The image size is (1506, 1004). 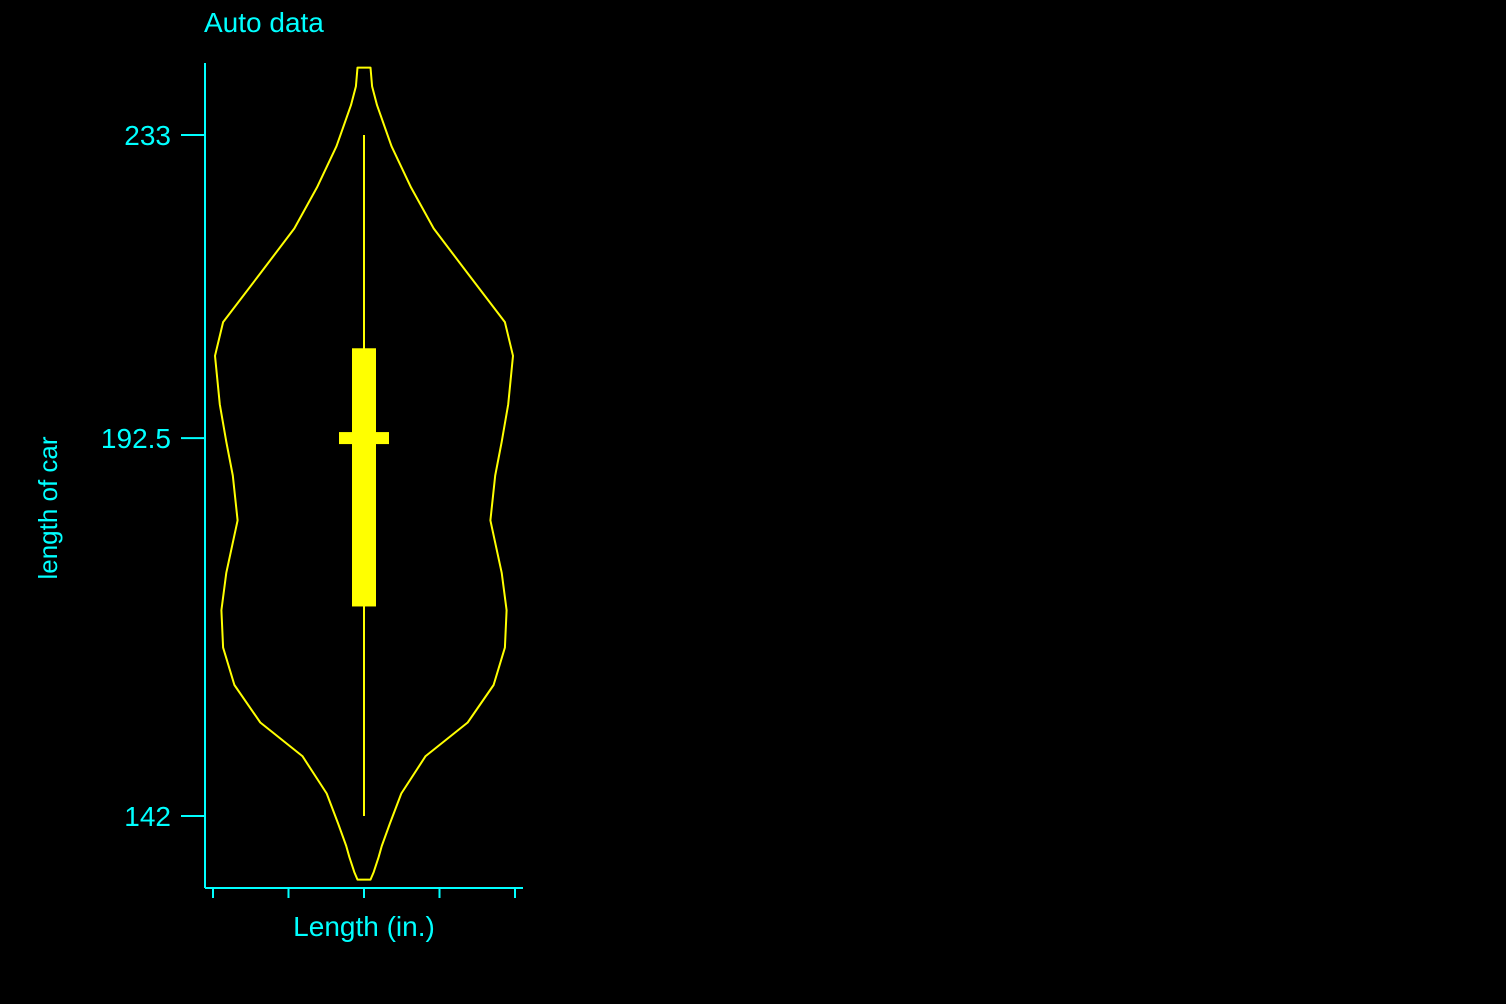 What do you see at coordinates (364, 926) in the screenshot?
I see `x-axis-label: Length (in.)` at bounding box center [364, 926].